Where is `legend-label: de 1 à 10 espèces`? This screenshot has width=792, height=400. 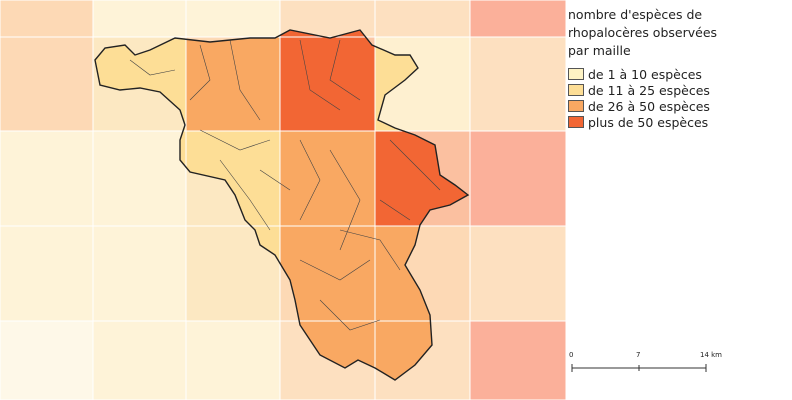
legend-label: de 1 à 10 espèces is located at coordinates (645, 74).